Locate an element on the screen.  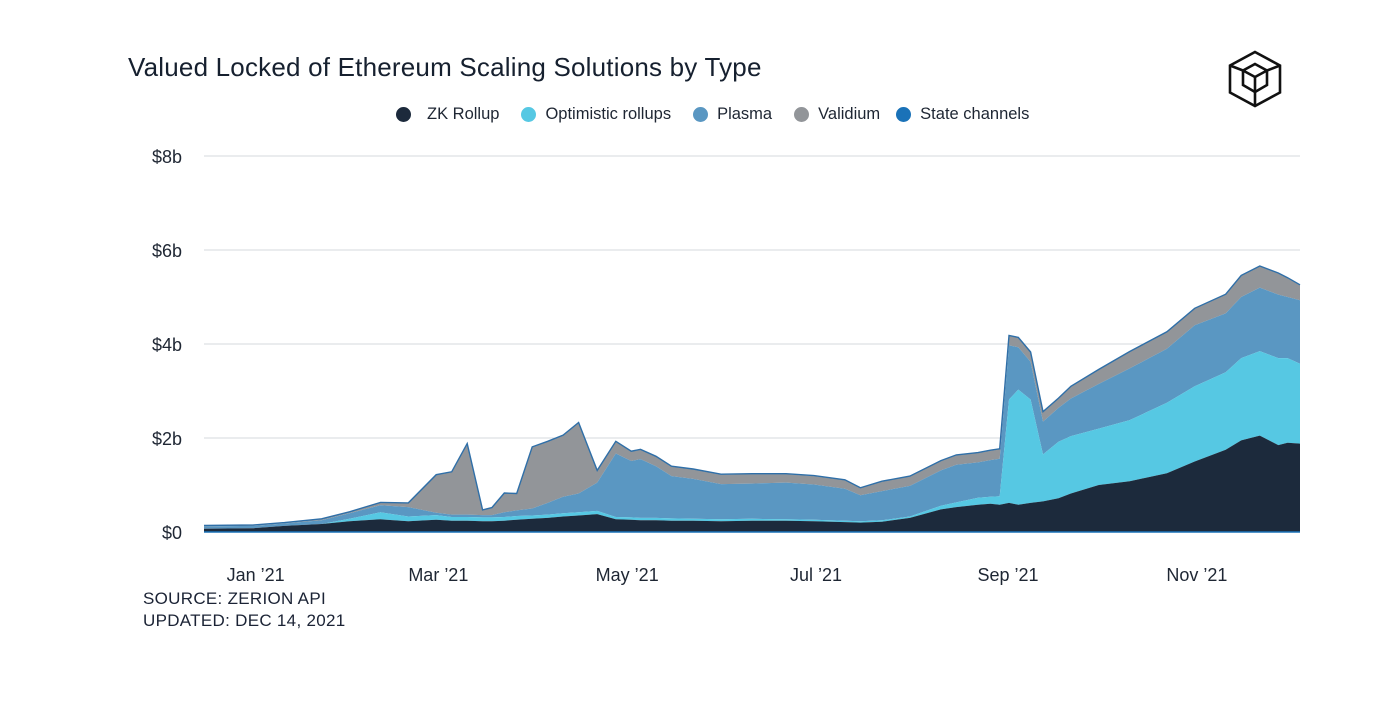
legend-swatch-zk-rollup is located at coordinates (403, 114).